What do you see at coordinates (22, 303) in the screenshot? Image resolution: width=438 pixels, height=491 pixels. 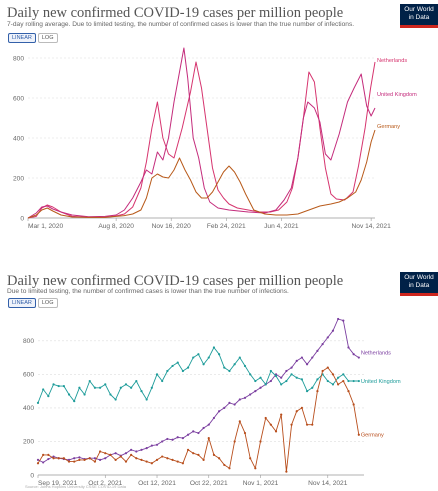 I see `linear-scale-button: LINEAR` at bounding box center [22, 303].